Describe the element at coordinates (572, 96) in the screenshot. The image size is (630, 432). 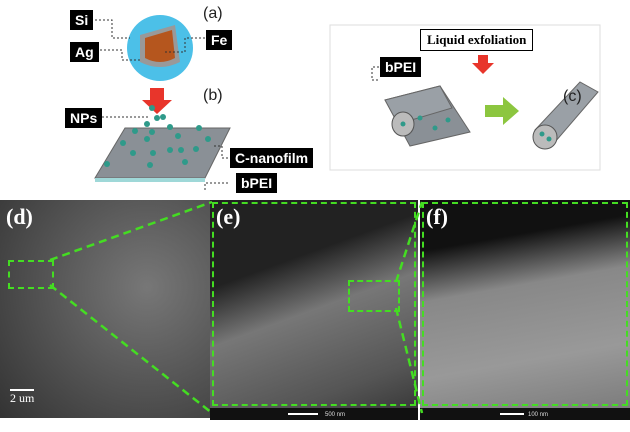
I see `panel-c-tag: (c)` at that location.